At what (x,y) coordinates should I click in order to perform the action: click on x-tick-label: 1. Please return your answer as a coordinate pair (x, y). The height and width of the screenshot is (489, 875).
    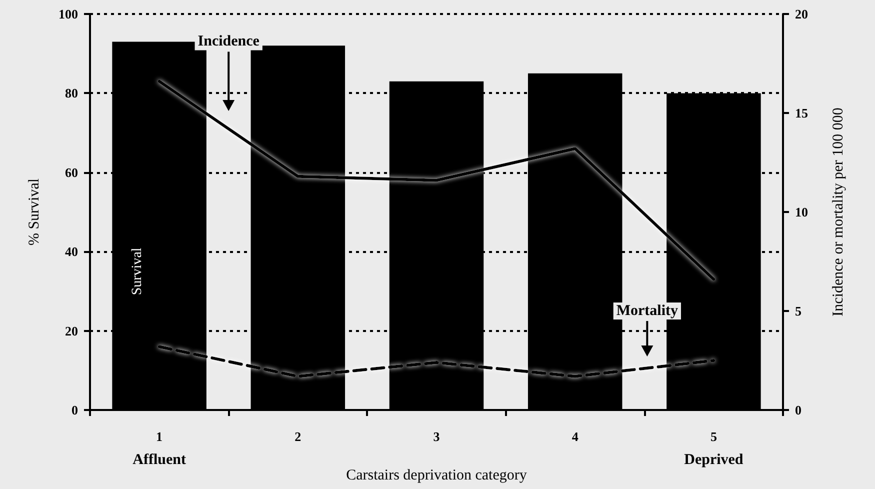
    Looking at the image, I should click on (159, 436).